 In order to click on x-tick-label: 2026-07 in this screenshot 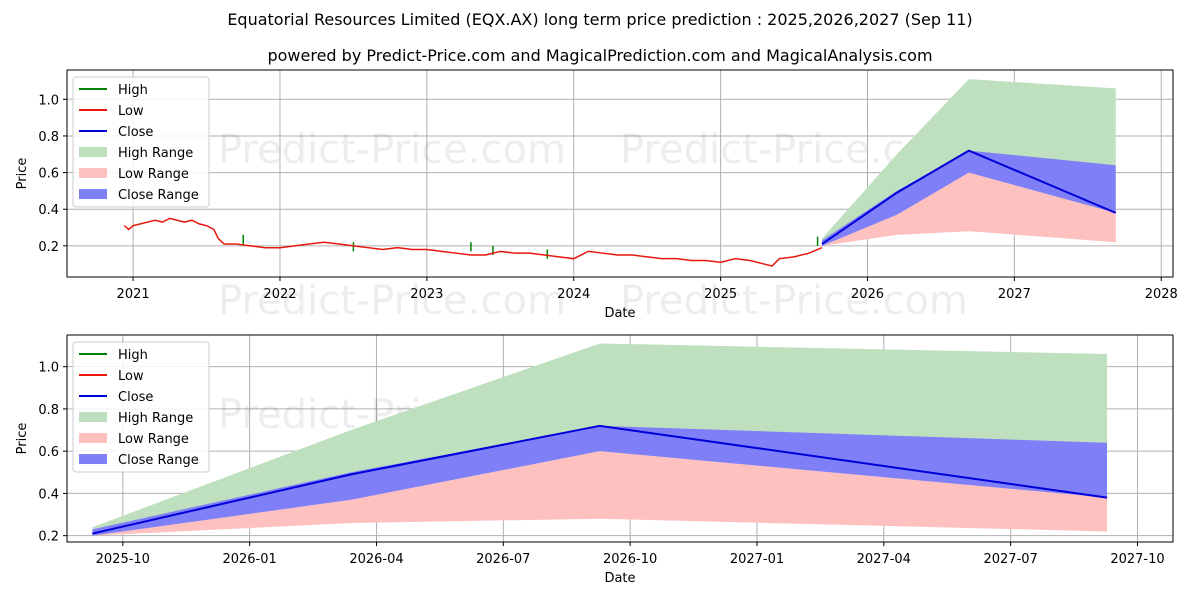, I will do `click(503, 559)`.